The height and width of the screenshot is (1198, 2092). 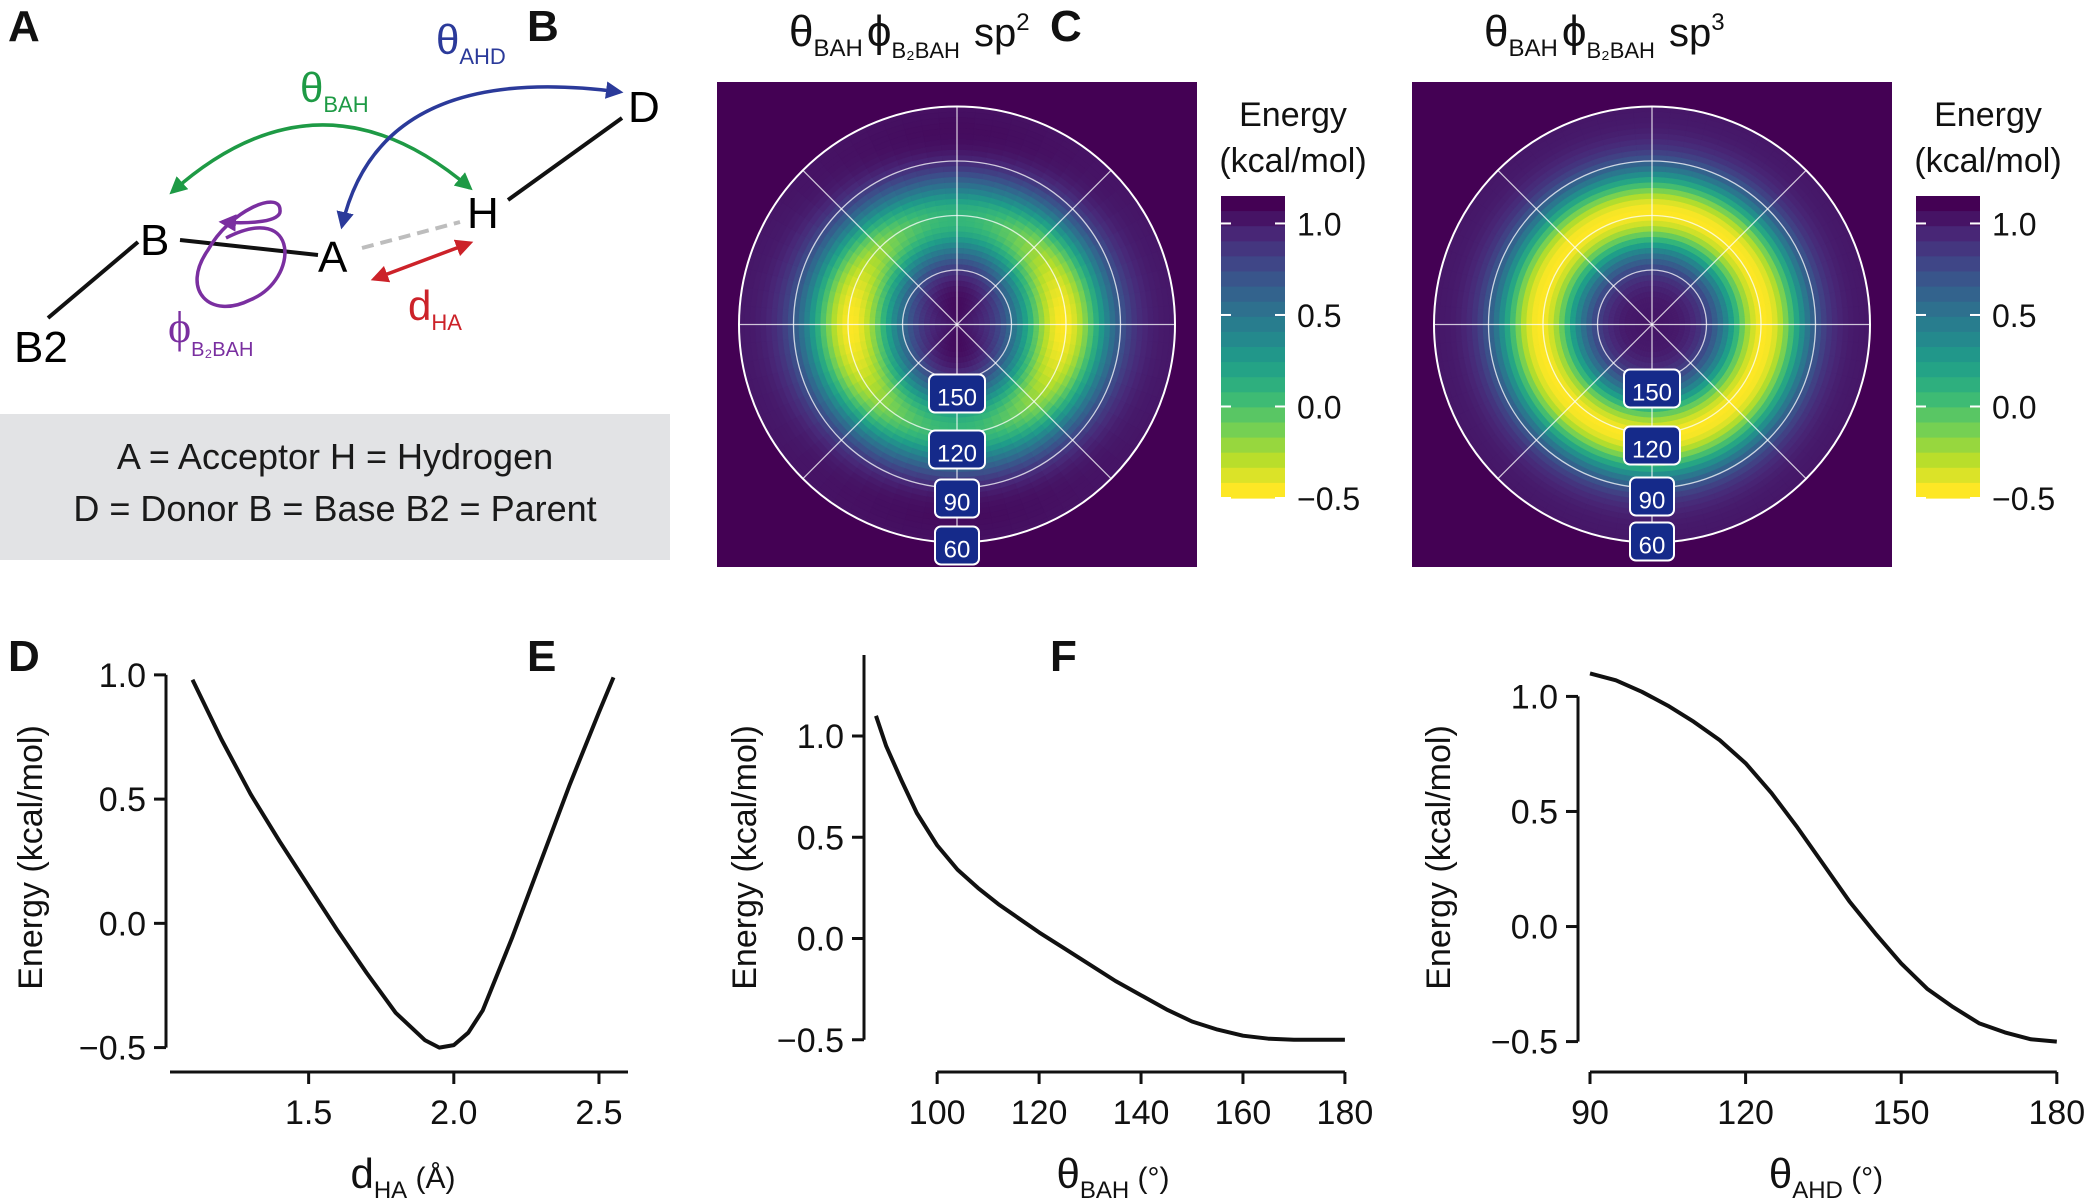 I want to click on legend-line-1: A = Acceptor H = Hydrogen, so click(x=335, y=456).